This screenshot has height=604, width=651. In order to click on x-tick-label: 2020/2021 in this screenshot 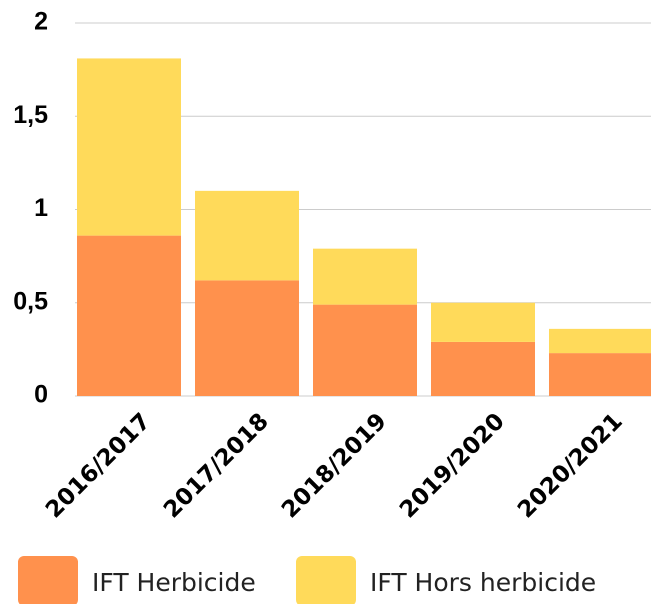, I will do `click(570, 465)`.